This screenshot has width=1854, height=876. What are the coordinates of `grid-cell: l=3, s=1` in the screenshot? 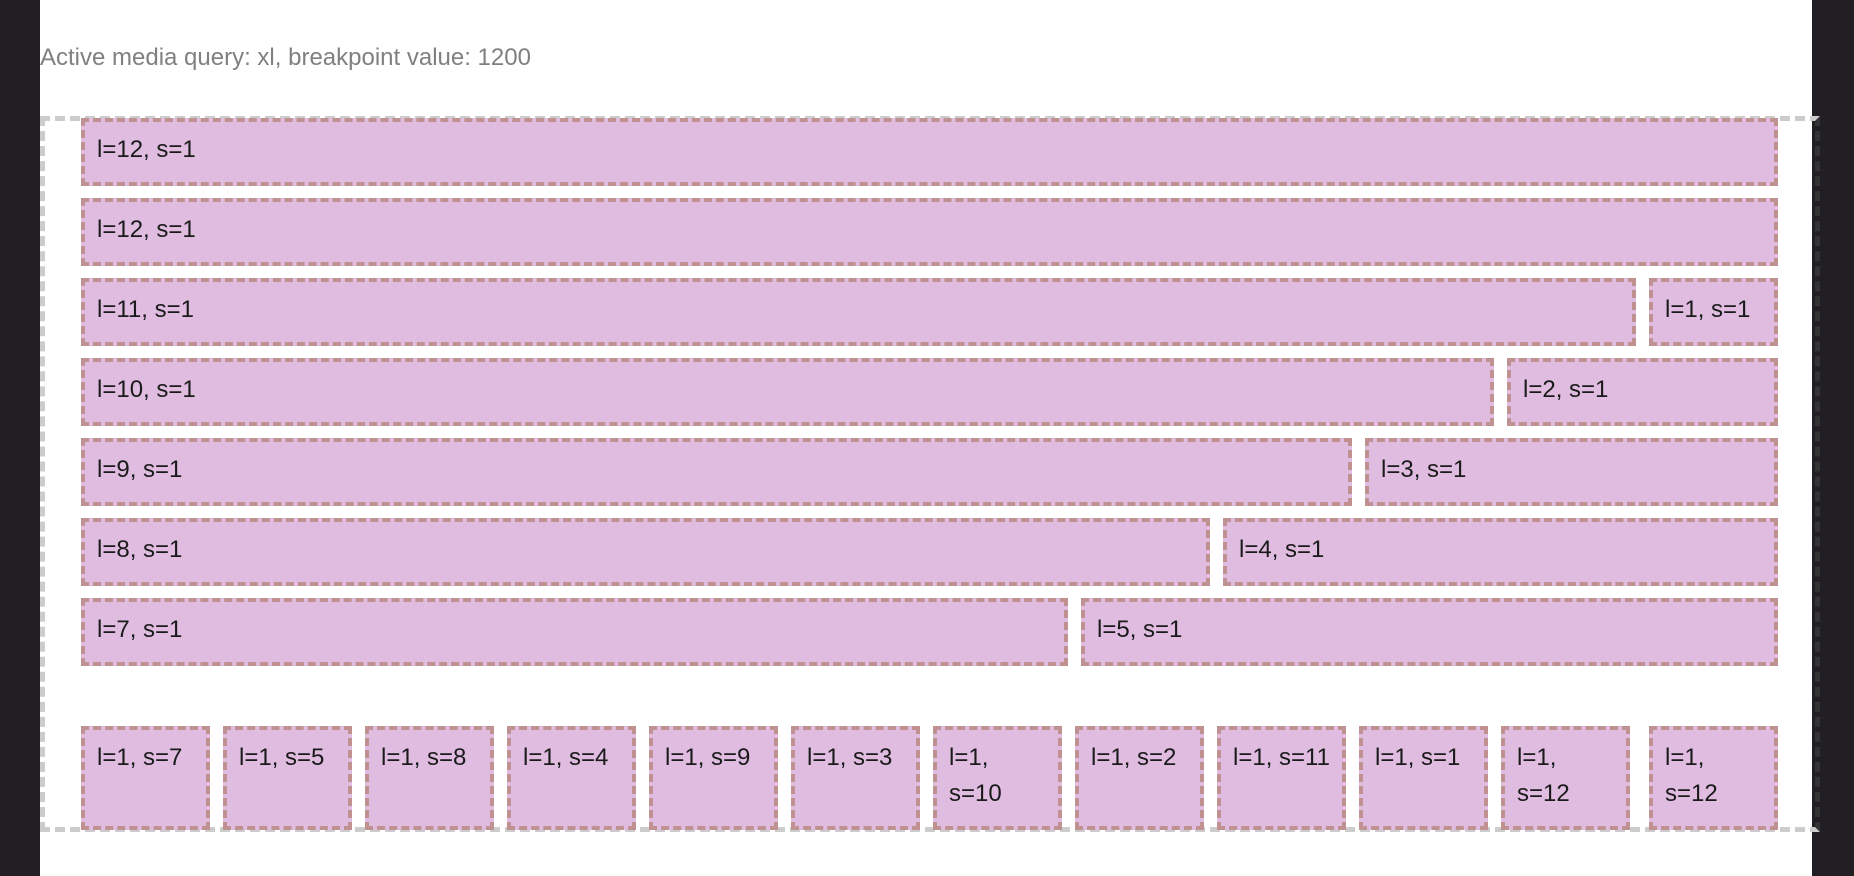 It's located at (1571, 472).